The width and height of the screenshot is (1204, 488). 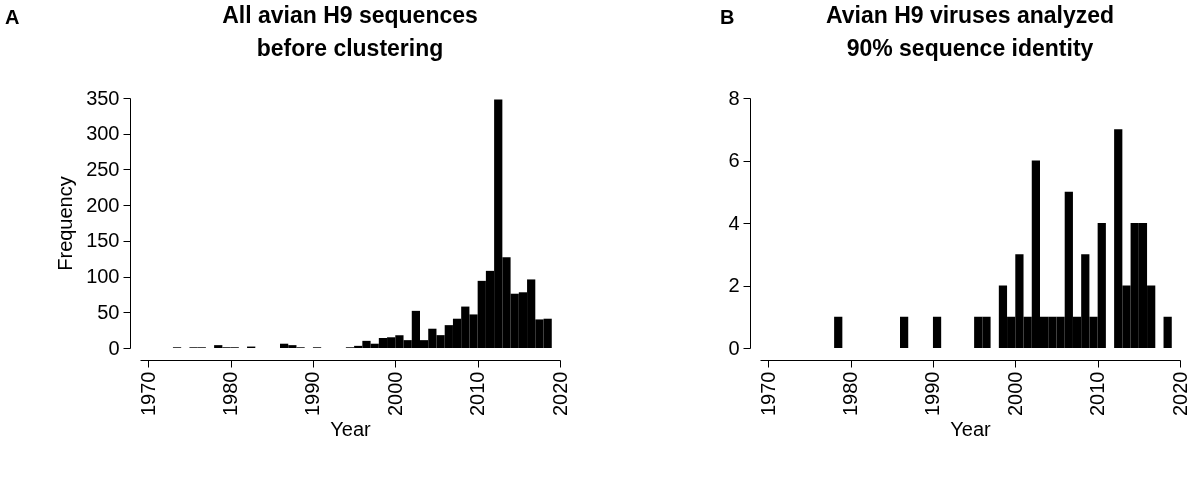 What do you see at coordinates (734, 285) in the screenshot?
I see `y-tick-label: 2` at bounding box center [734, 285].